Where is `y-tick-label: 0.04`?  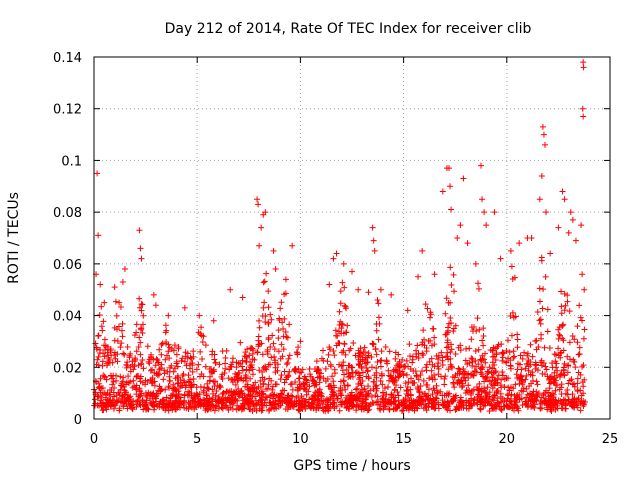 y-tick-label: 0.04 is located at coordinates (67, 317).